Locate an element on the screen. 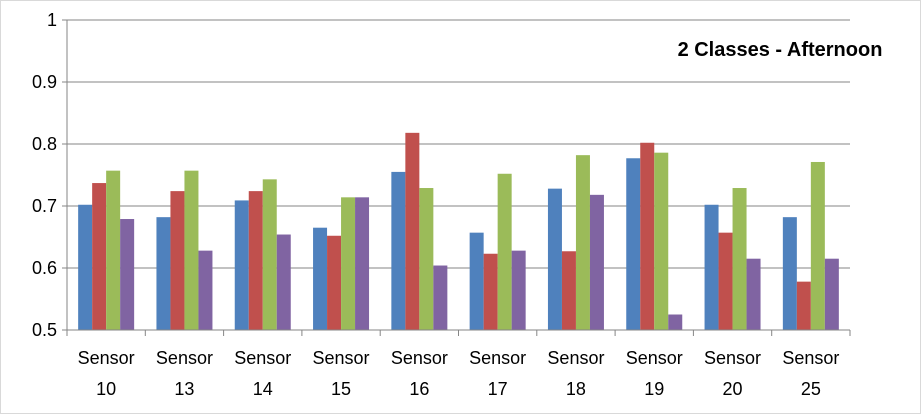  y-tick-label: 1 is located at coordinates (52, 20).